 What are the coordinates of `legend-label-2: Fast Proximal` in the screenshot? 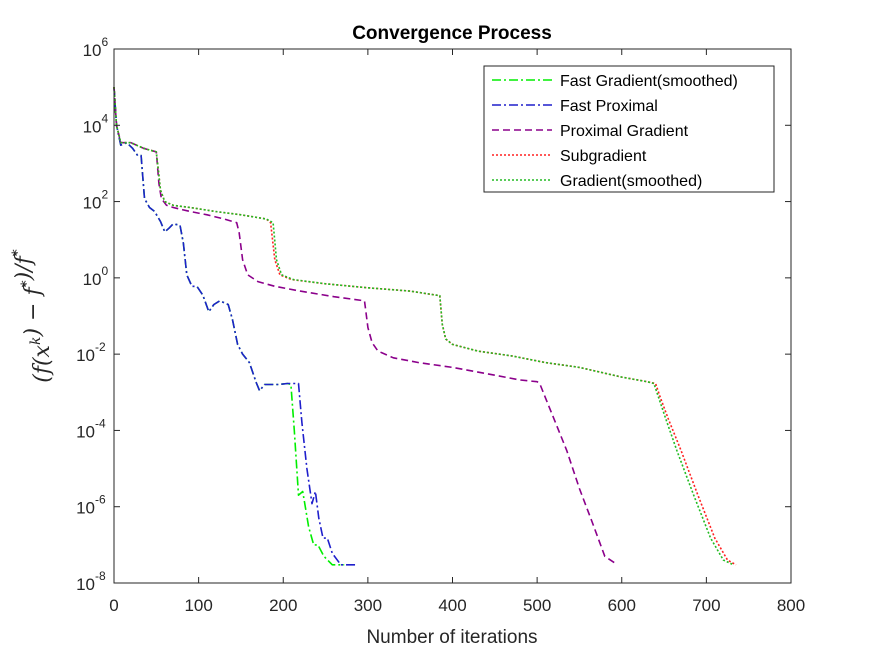 It's located at (609, 106).